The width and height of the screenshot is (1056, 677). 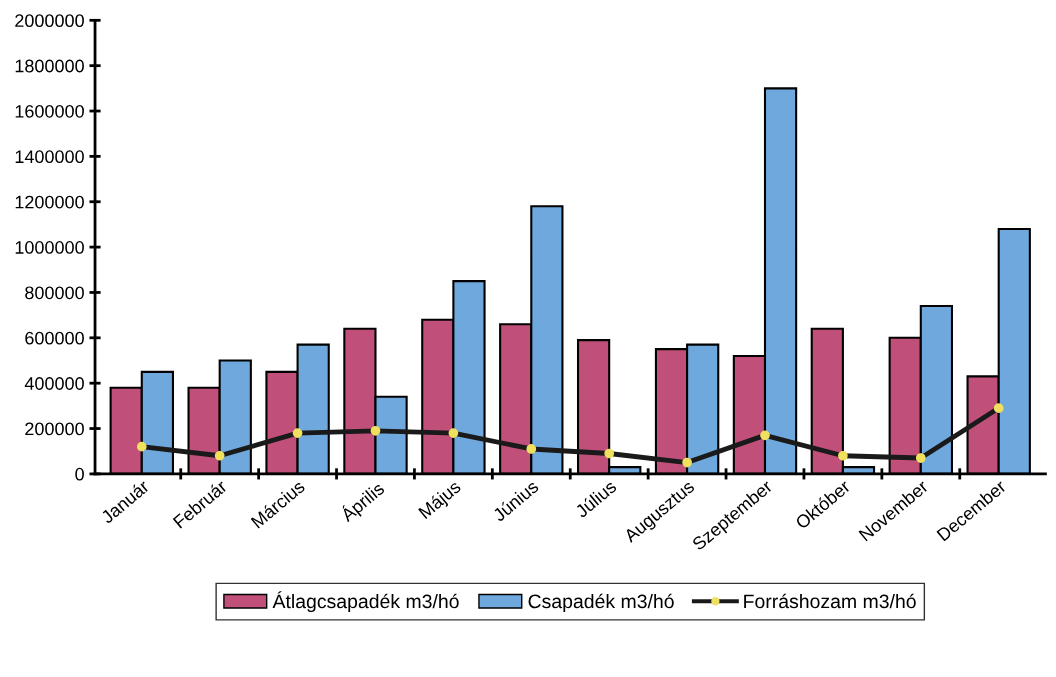 What do you see at coordinates (49, 157) in the screenshot?
I see `y-tick-label: 1400000` at bounding box center [49, 157].